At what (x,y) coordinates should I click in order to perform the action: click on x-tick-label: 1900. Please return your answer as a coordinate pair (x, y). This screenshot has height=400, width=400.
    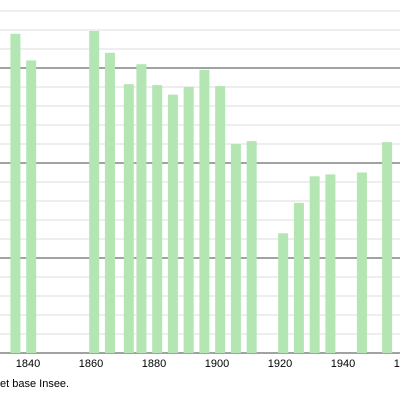
    Looking at the image, I should click on (217, 364).